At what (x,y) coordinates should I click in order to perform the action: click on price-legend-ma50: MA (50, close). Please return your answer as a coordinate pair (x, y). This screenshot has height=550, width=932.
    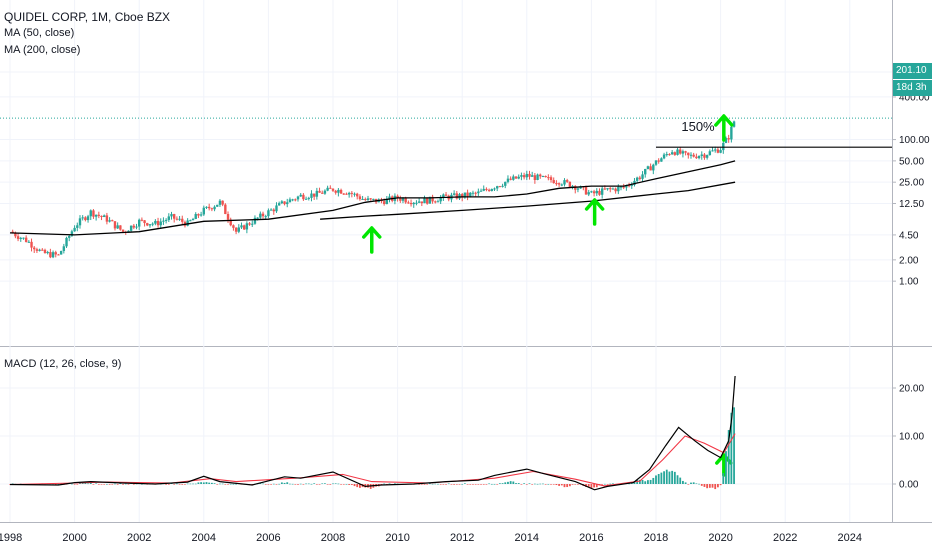
    Looking at the image, I should click on (39, 33).